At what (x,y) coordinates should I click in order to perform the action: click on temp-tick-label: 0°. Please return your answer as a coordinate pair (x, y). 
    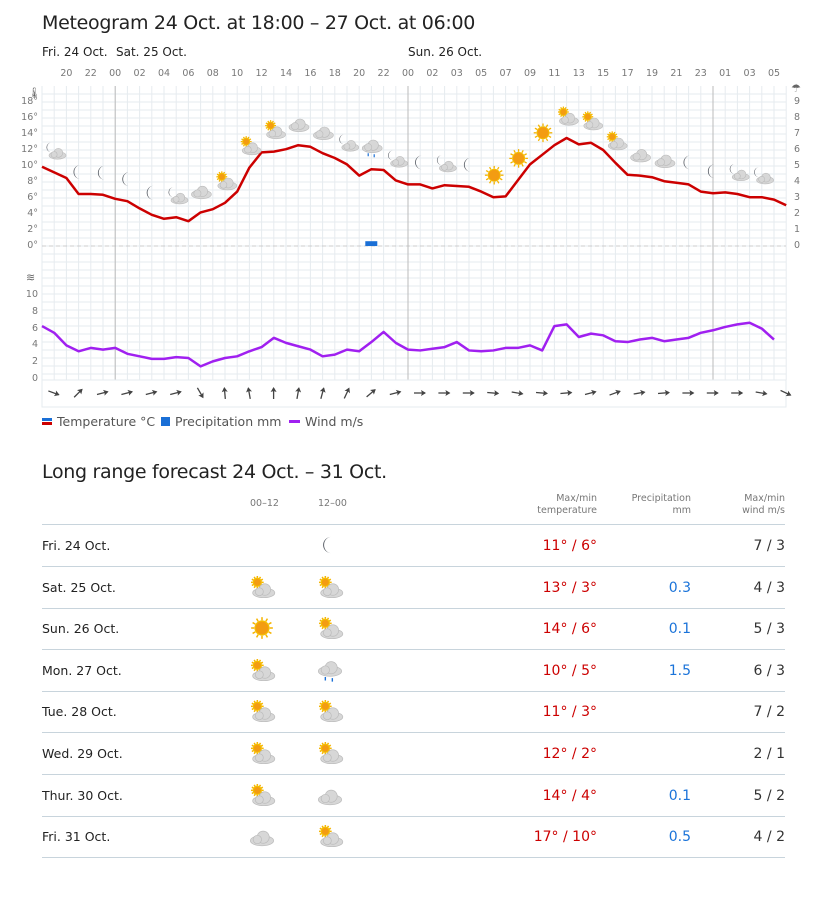
    Looking at the image, I should click on (32, 245).